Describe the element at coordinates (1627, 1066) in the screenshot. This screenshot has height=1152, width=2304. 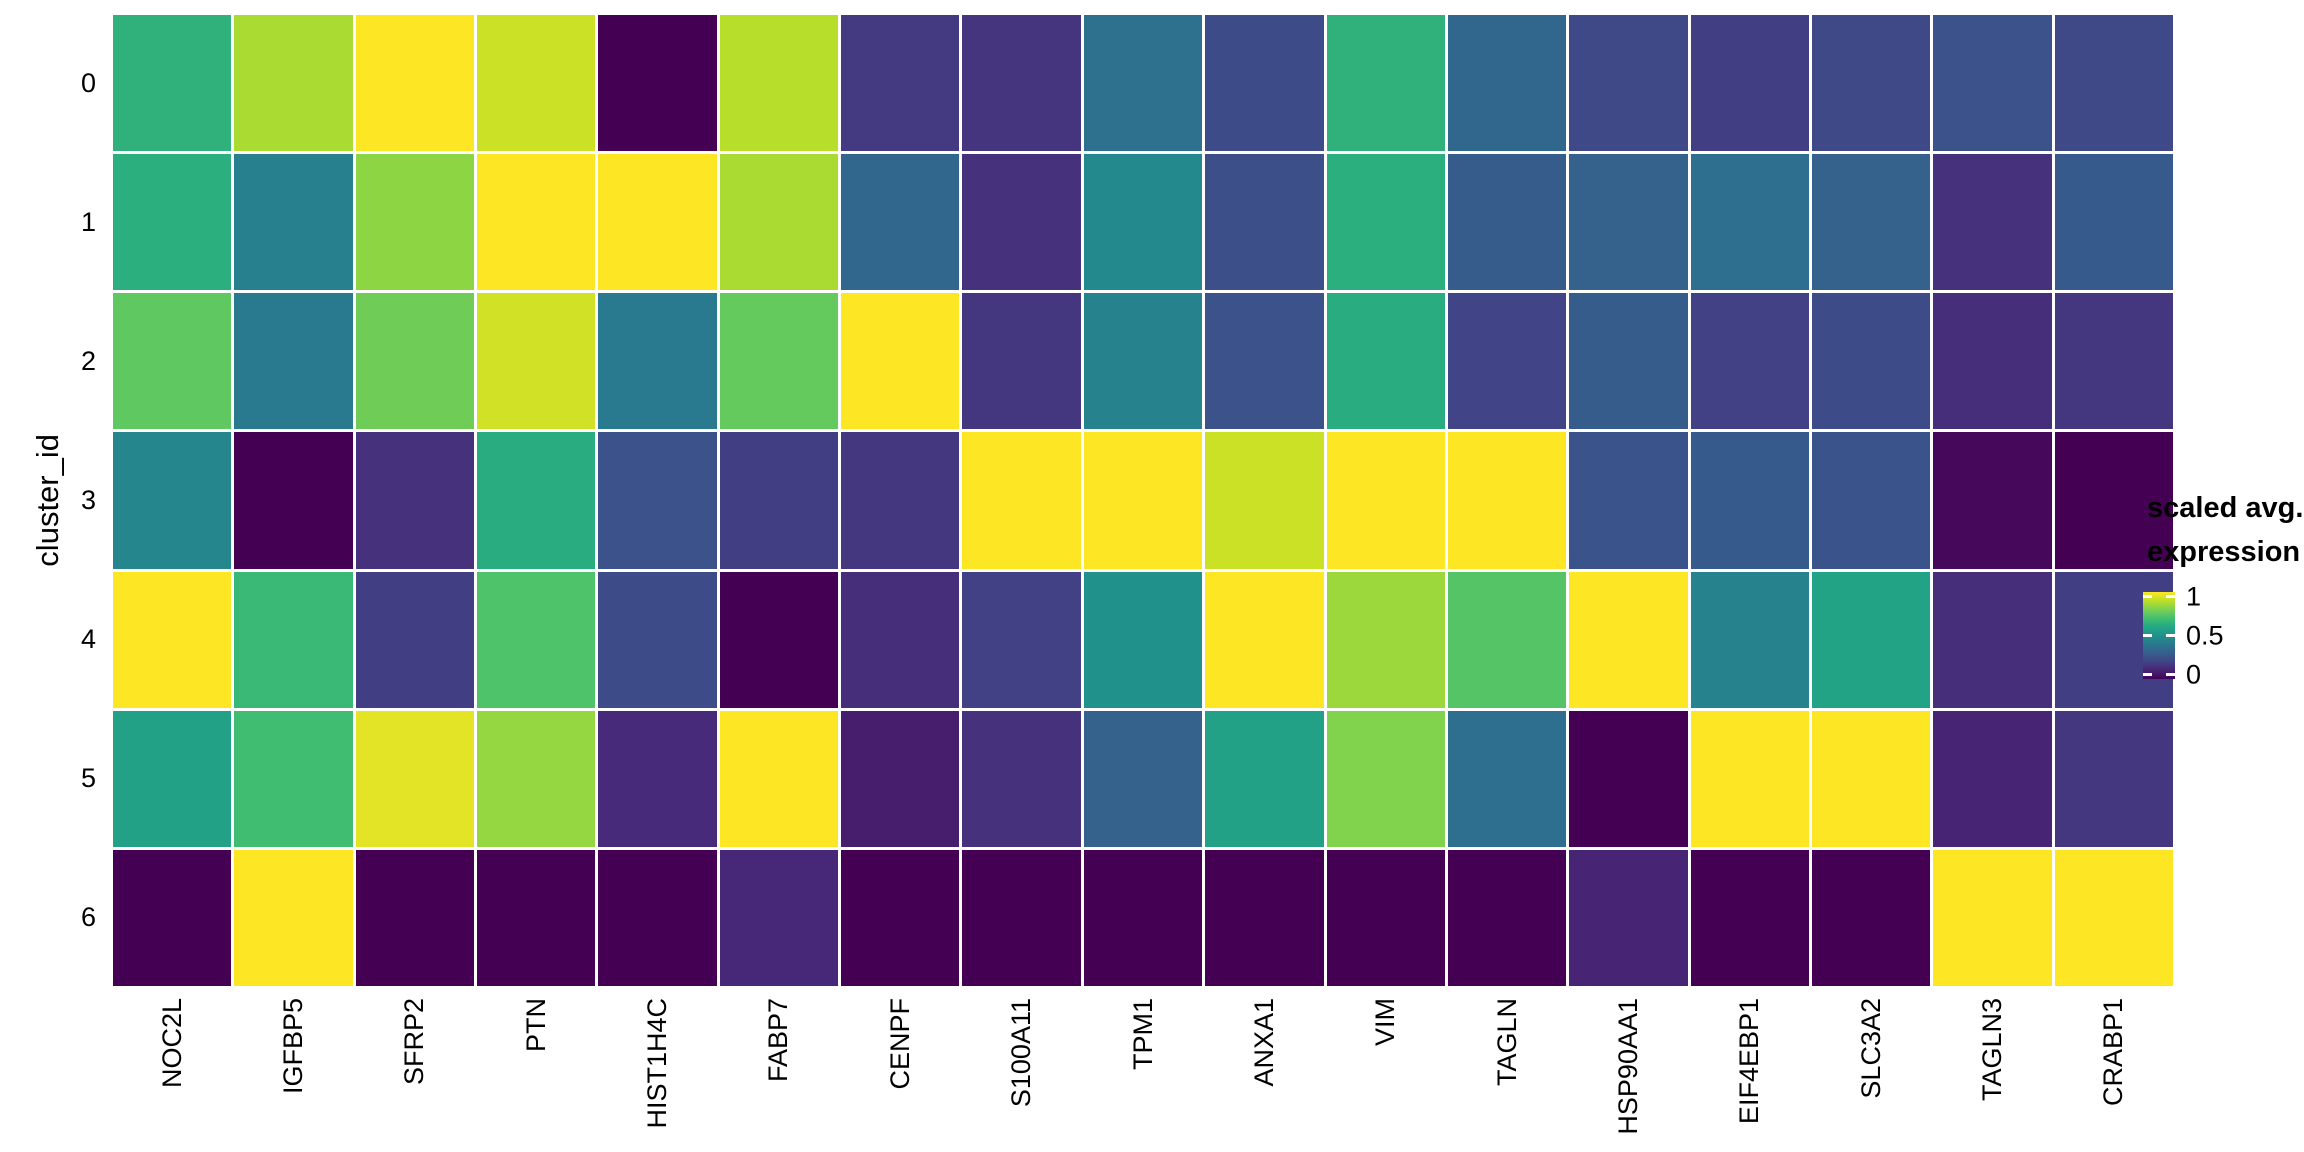
I see `x-tick-label: HSP90AA1` at that location.